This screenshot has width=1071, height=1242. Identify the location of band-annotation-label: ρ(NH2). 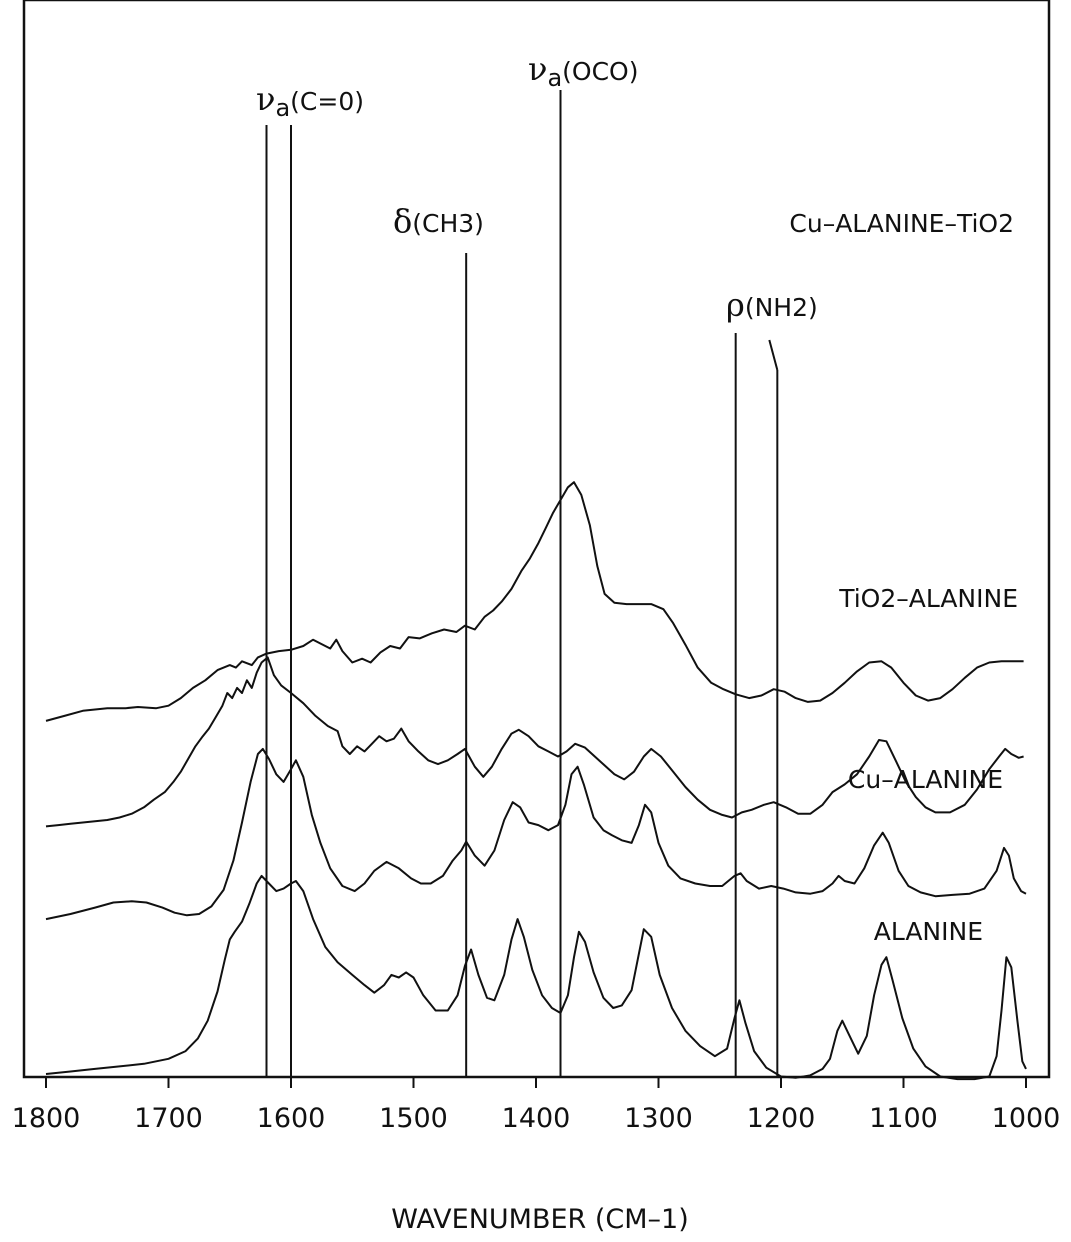
(772, 305).